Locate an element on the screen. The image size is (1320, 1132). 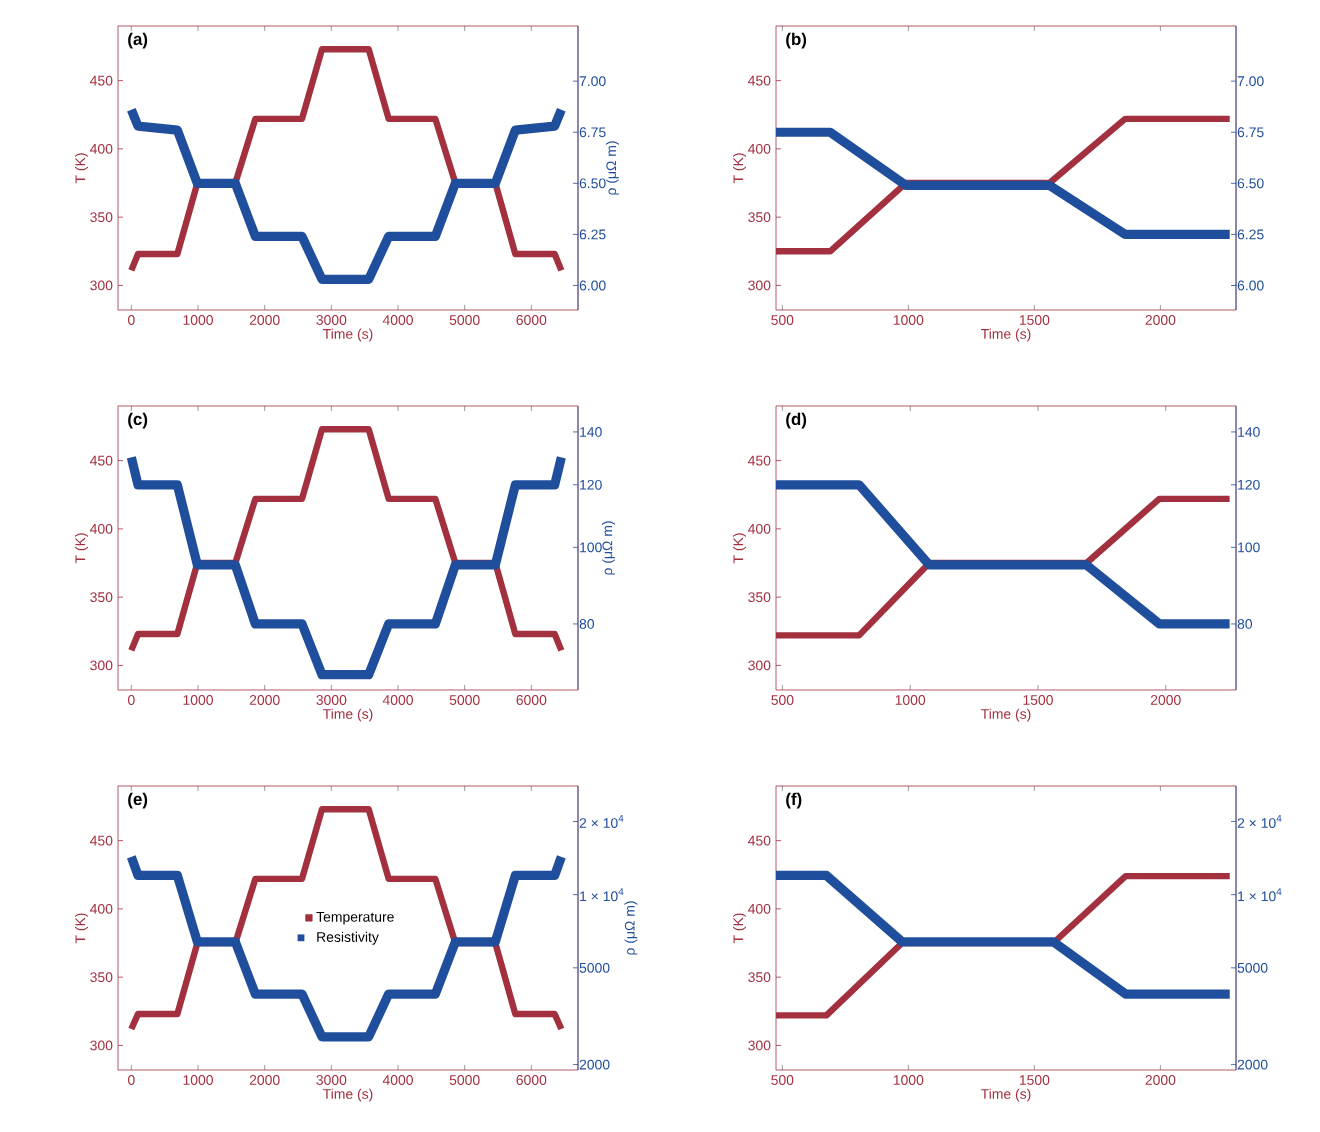
annotation: (f) is located at coordinates (794, 800).